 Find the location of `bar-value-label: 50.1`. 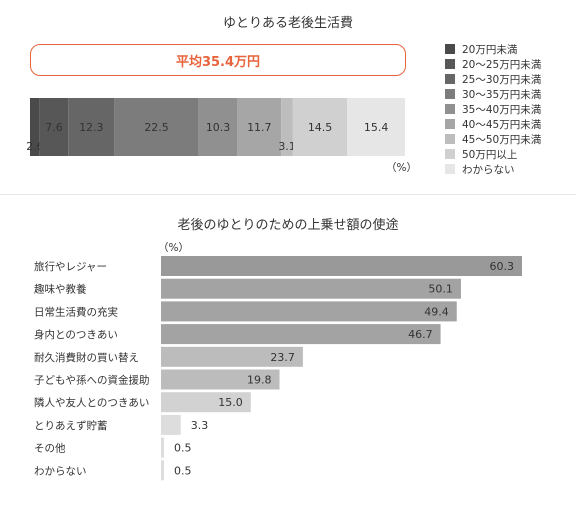

bar-value-label: 50.1 is located at coordinates (440, 289).